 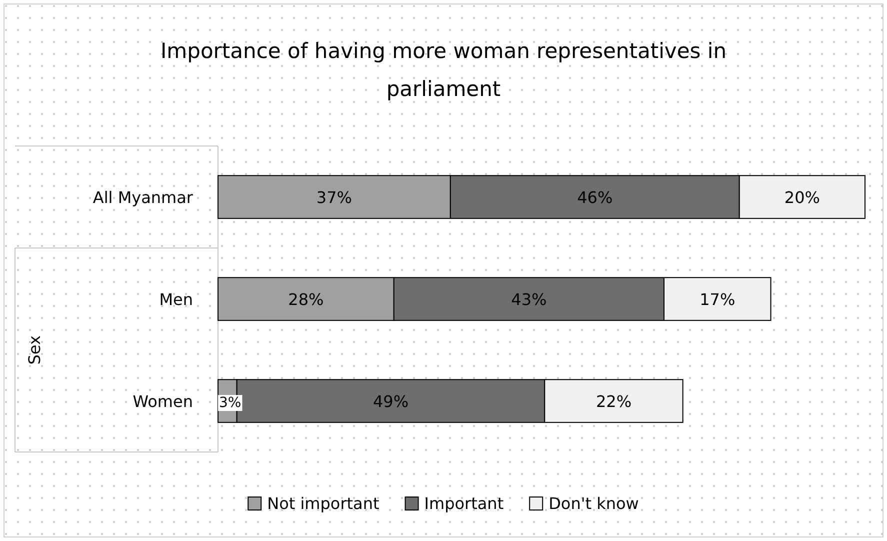 What do you see at coordinates (595, 197) in the screenshot?
I see `data-label: 46%` at bounding box center [595, 197].